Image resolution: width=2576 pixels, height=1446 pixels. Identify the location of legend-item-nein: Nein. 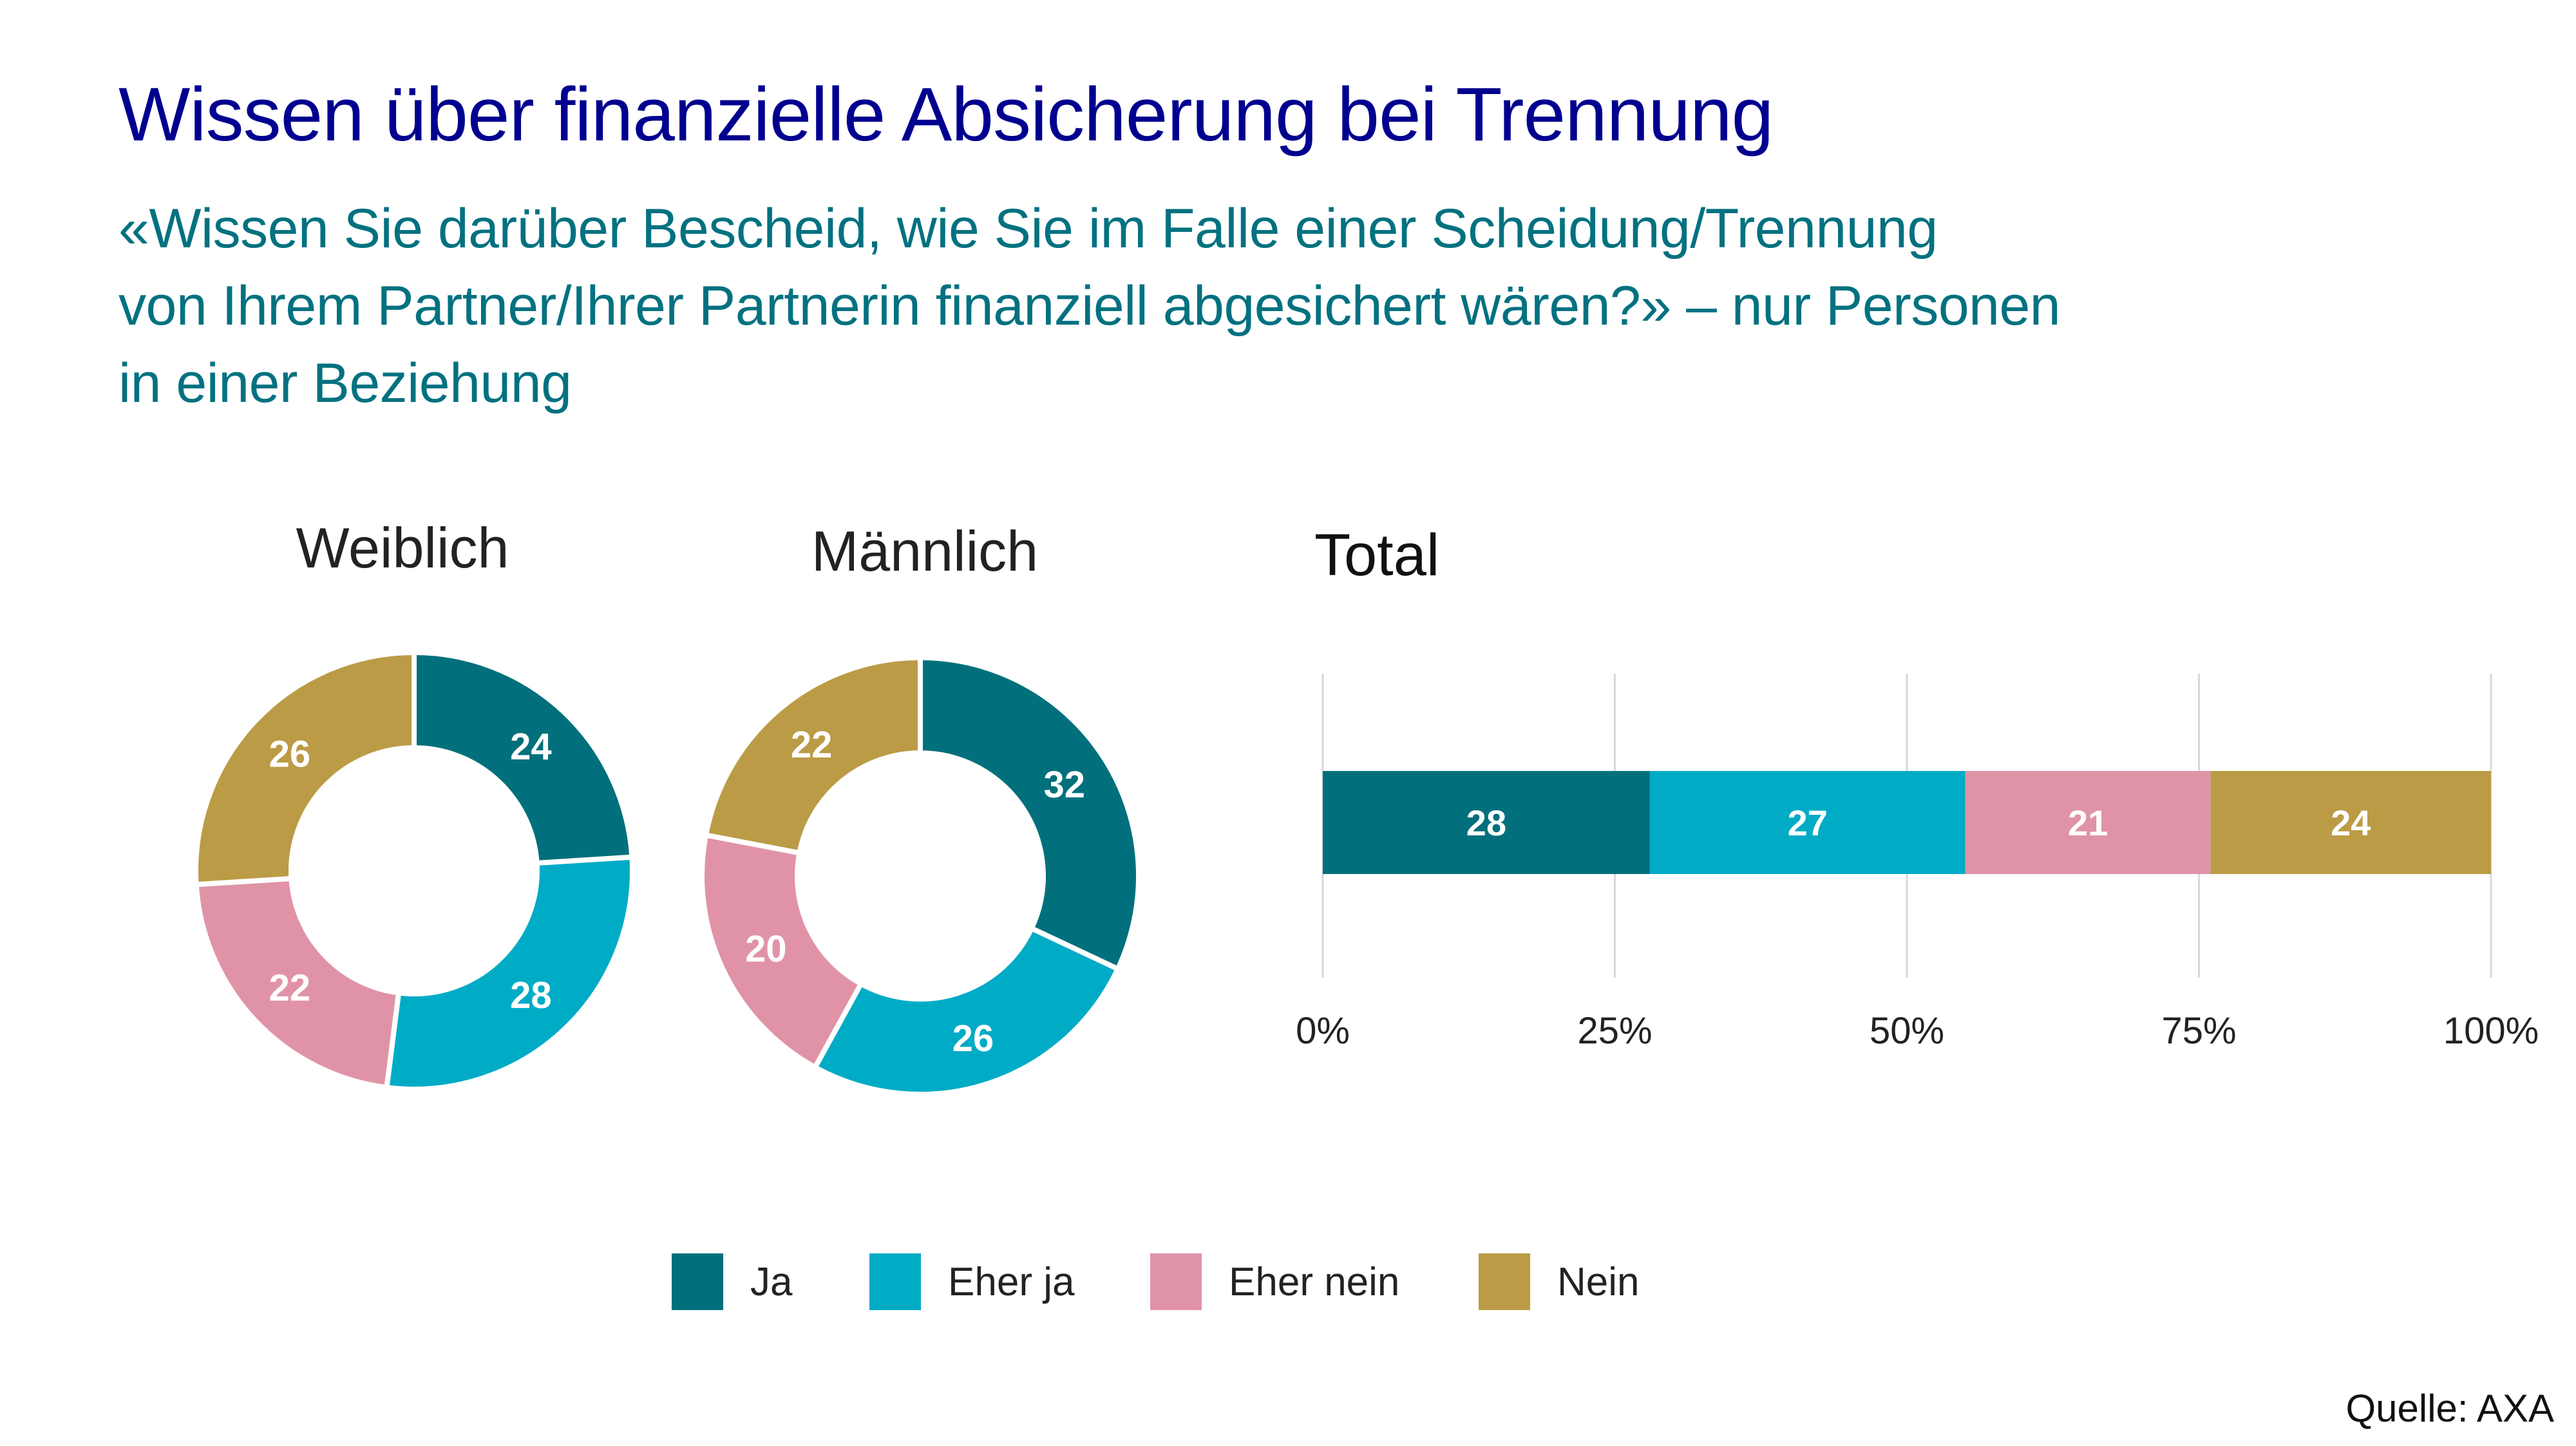
(1560, 1281).